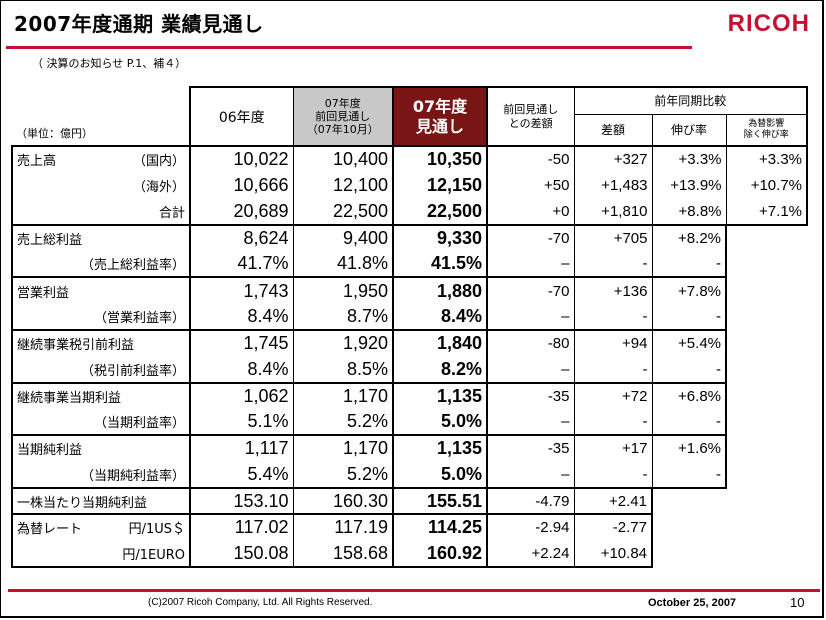  What do you see at coordinates (613, 130) in the screenshot?
I see `header-yoy-amount: 差額` at bounding box center [613, 130].